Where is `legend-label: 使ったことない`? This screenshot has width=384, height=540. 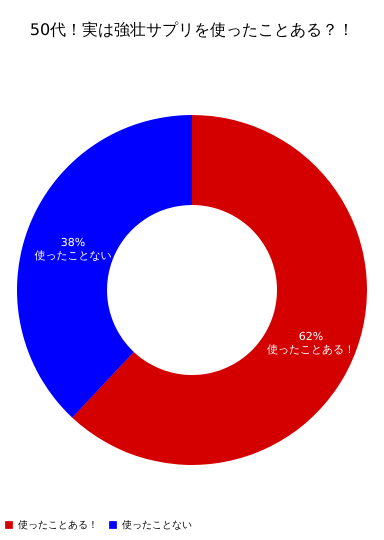
legend-label: 使ったことない is located at coordinates (157, 525).